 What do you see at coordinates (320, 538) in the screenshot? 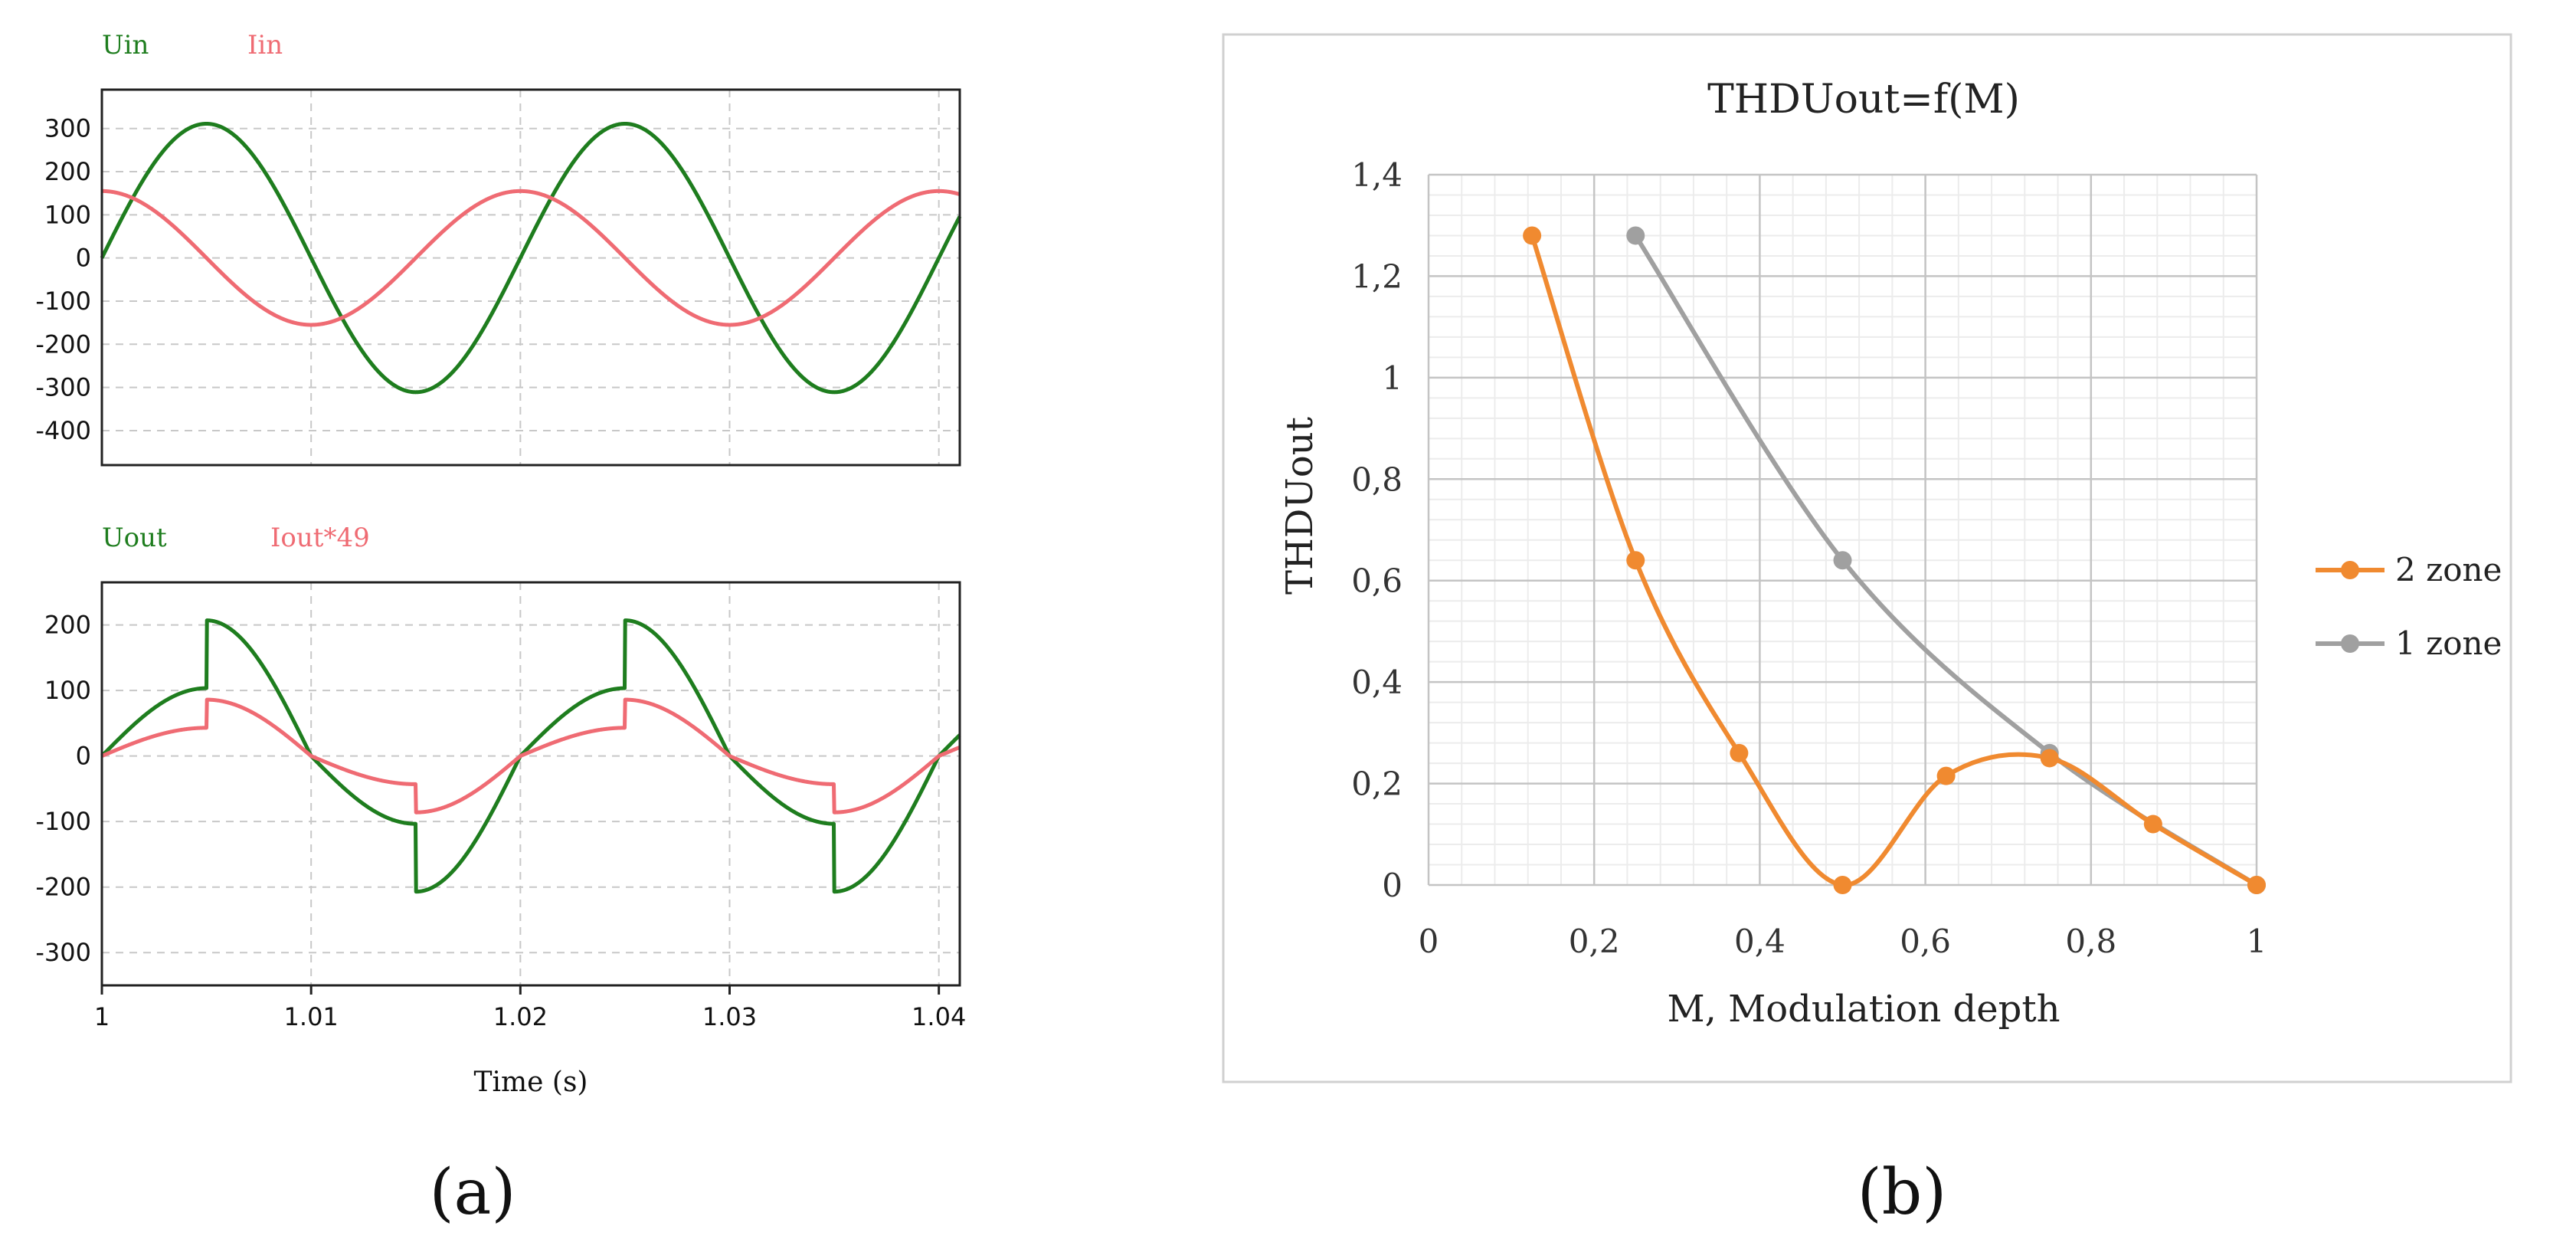
I see `legend-iout: Iout*49` at bounding box center [320, 538].